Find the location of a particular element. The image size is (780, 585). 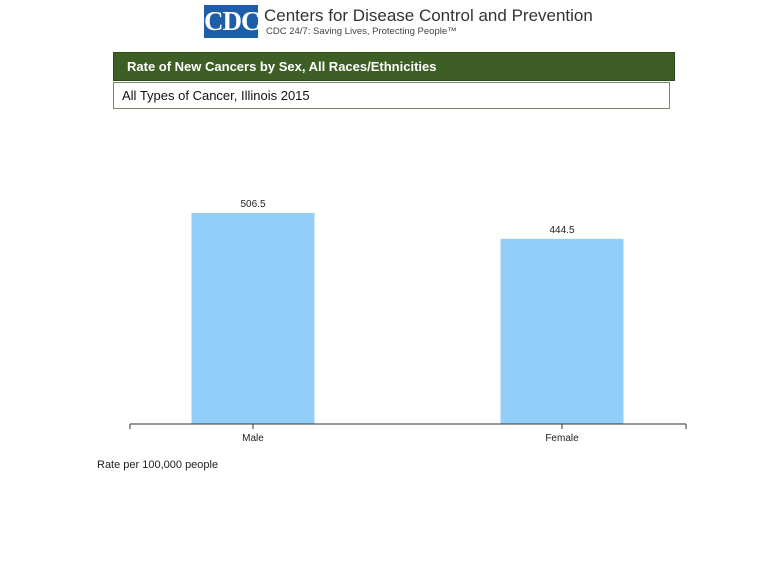

x-tick-label: Male is located at coordinates (253, 438).